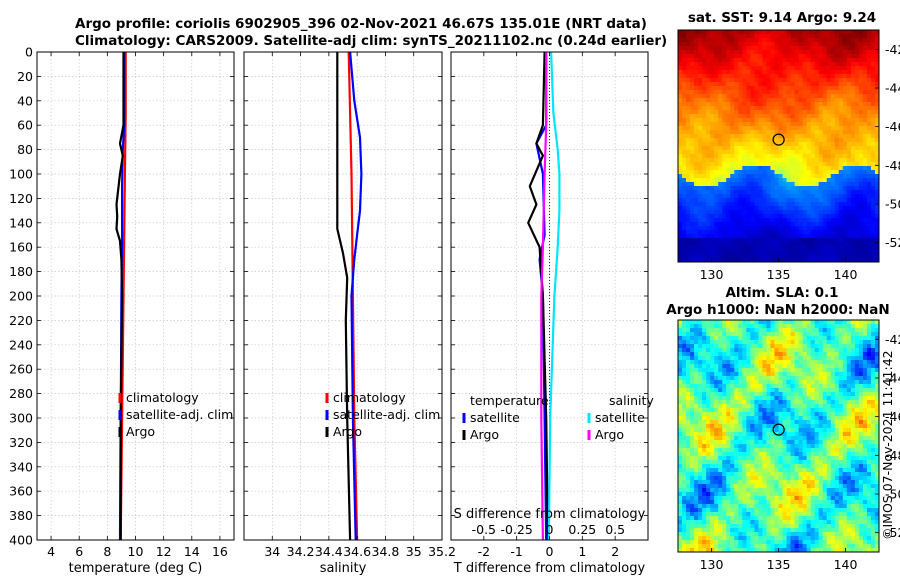  What do you see at coordinates (484, 529) in the screenshot?
I see `s-tick-label: -0.5` at bounding box center [484, 529].